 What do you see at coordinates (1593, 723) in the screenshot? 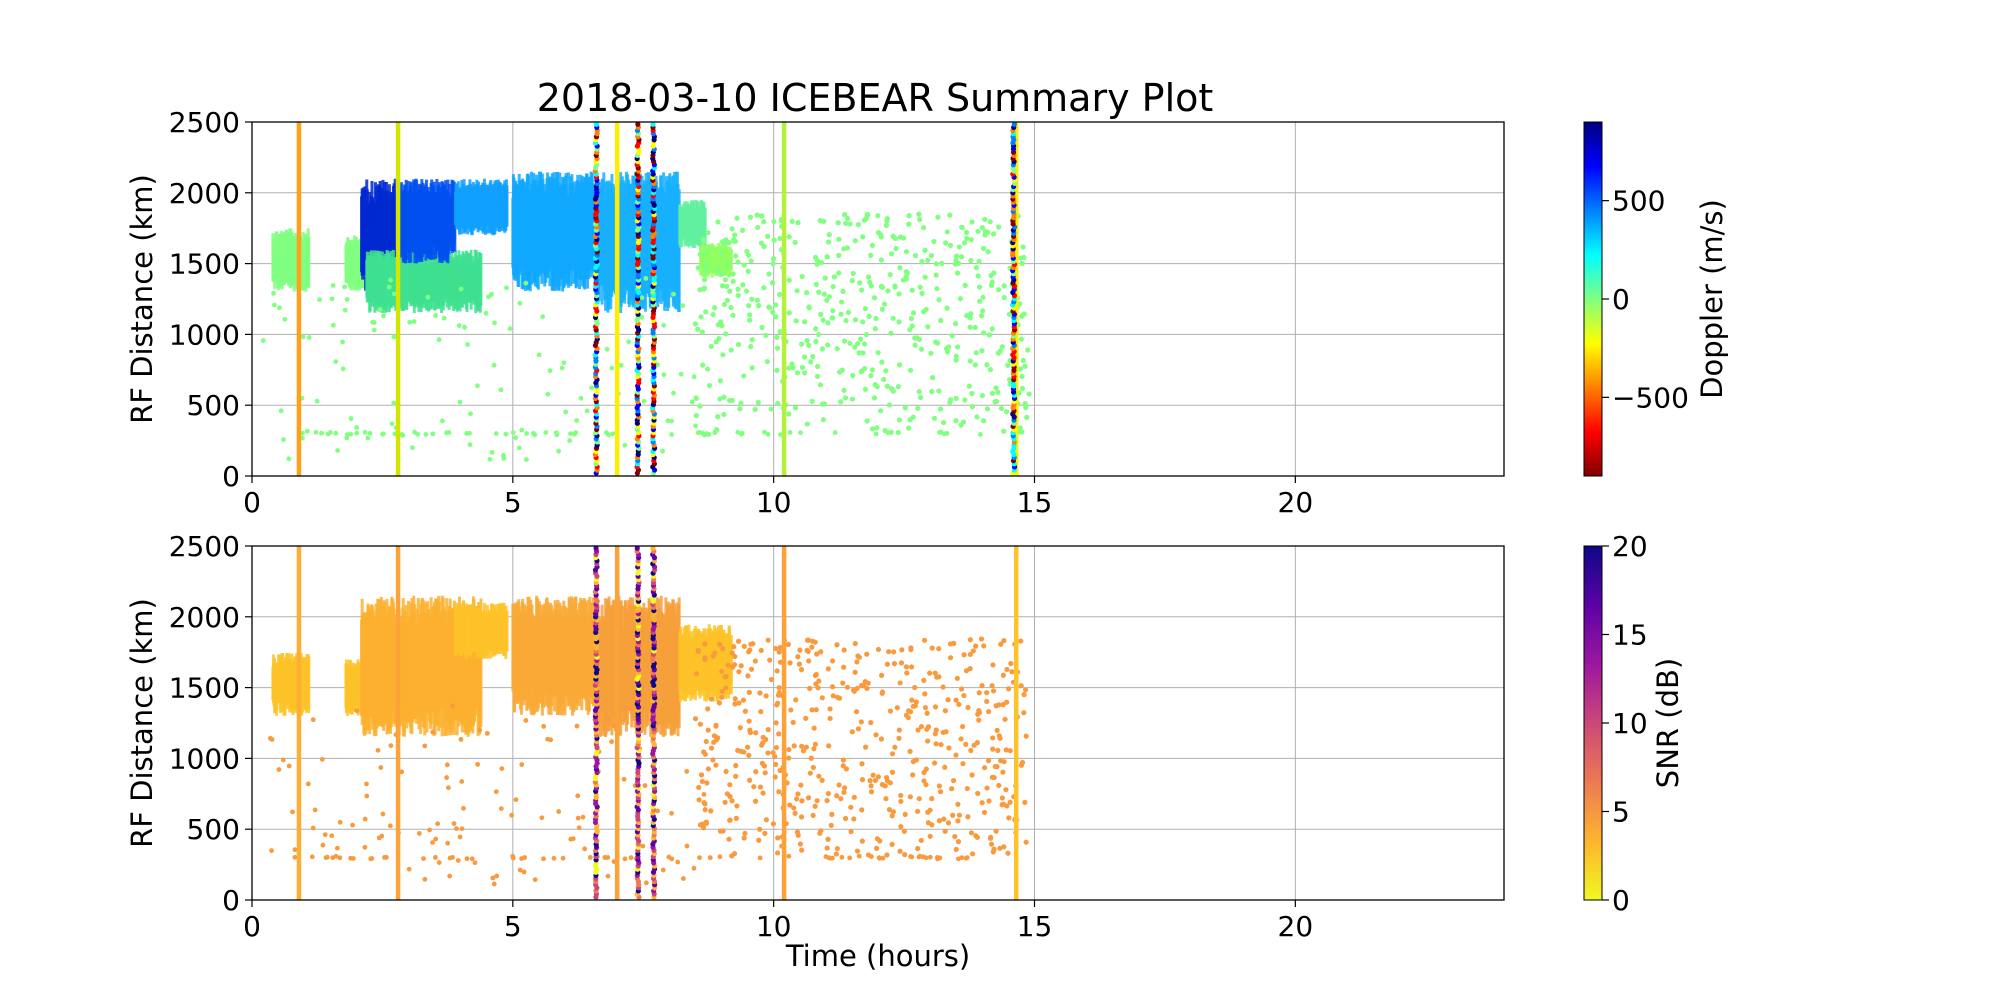
I see `snr-colorbar-bar` at bounding box center [1593, 723].